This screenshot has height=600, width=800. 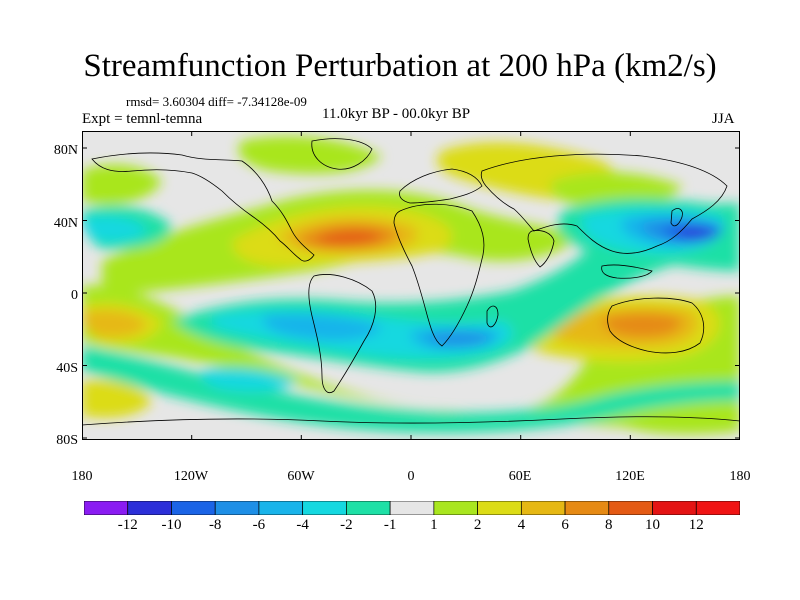 I want to click on lat-label-equator: 0, so click(x=74, y=295).